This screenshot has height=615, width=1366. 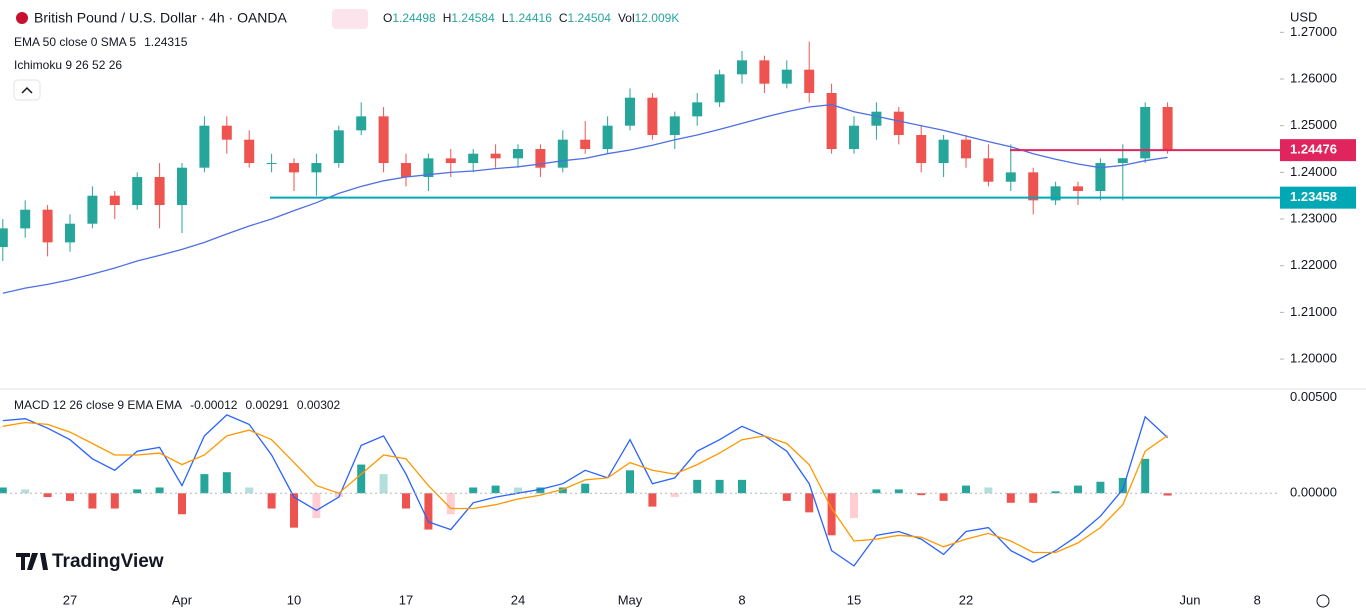 I want to click on ohlc-item: H1.24584, so click(x=469, y=18).